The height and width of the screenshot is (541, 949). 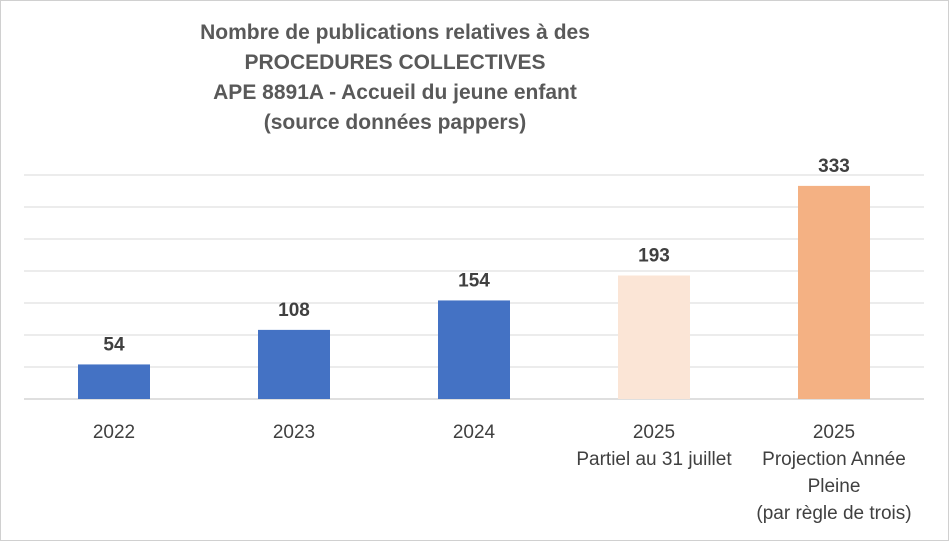 What do you see at coordinates (395, 62) in the screenshot?
I see `chart-title-line-2: PROCEDURES COLLECTIVES` at bounding box center [395, 62].